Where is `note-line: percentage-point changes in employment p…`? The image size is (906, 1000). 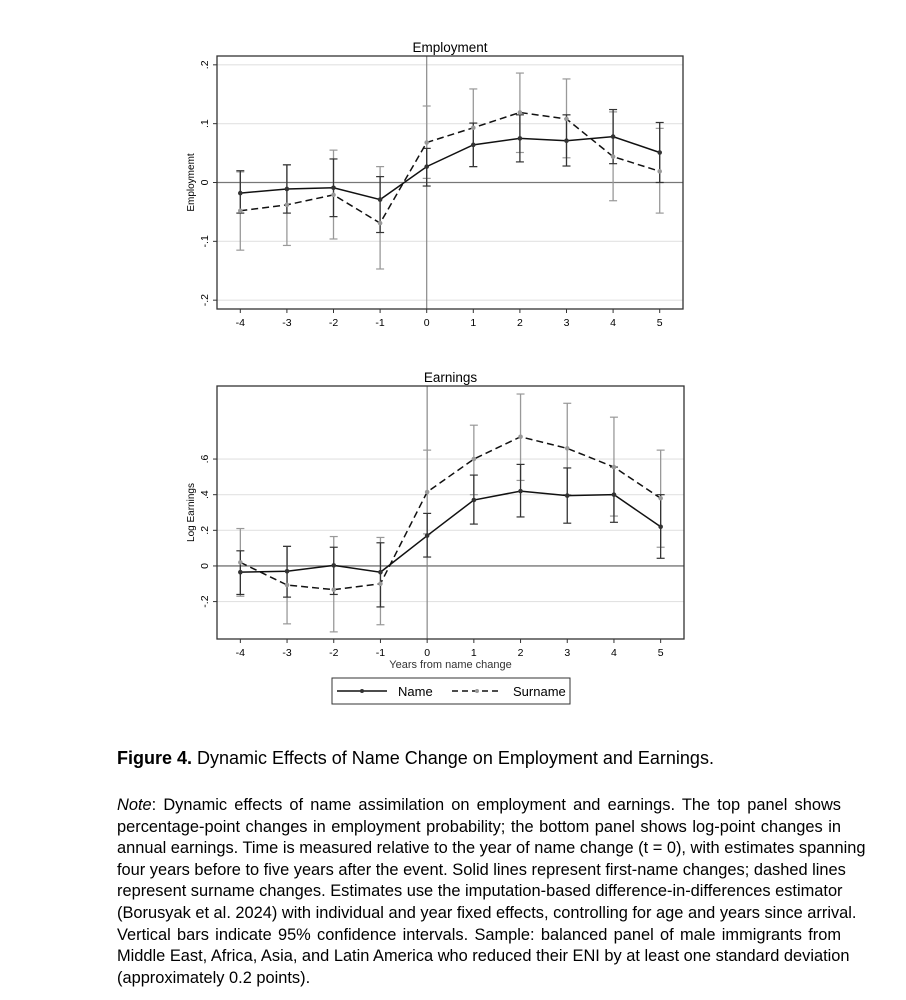
note-line: percentage-point changes in employment p… is located at coordinates (479, 826).